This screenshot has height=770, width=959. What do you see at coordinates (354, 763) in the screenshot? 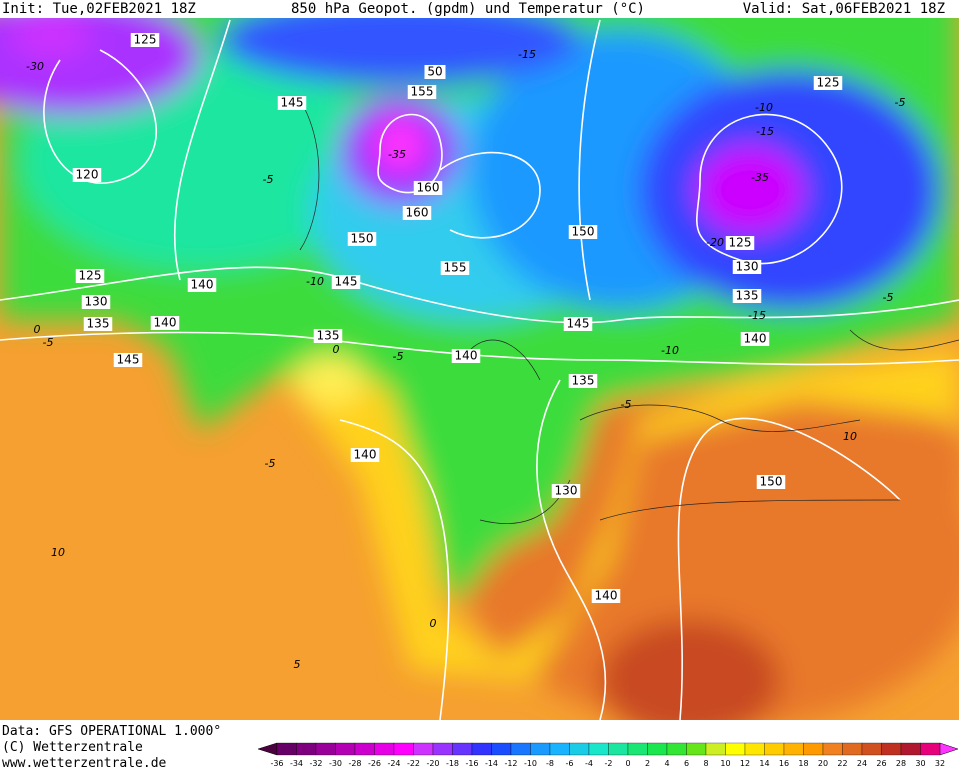
I see `colorbar-label: -28` at bounding box center [354, 763].